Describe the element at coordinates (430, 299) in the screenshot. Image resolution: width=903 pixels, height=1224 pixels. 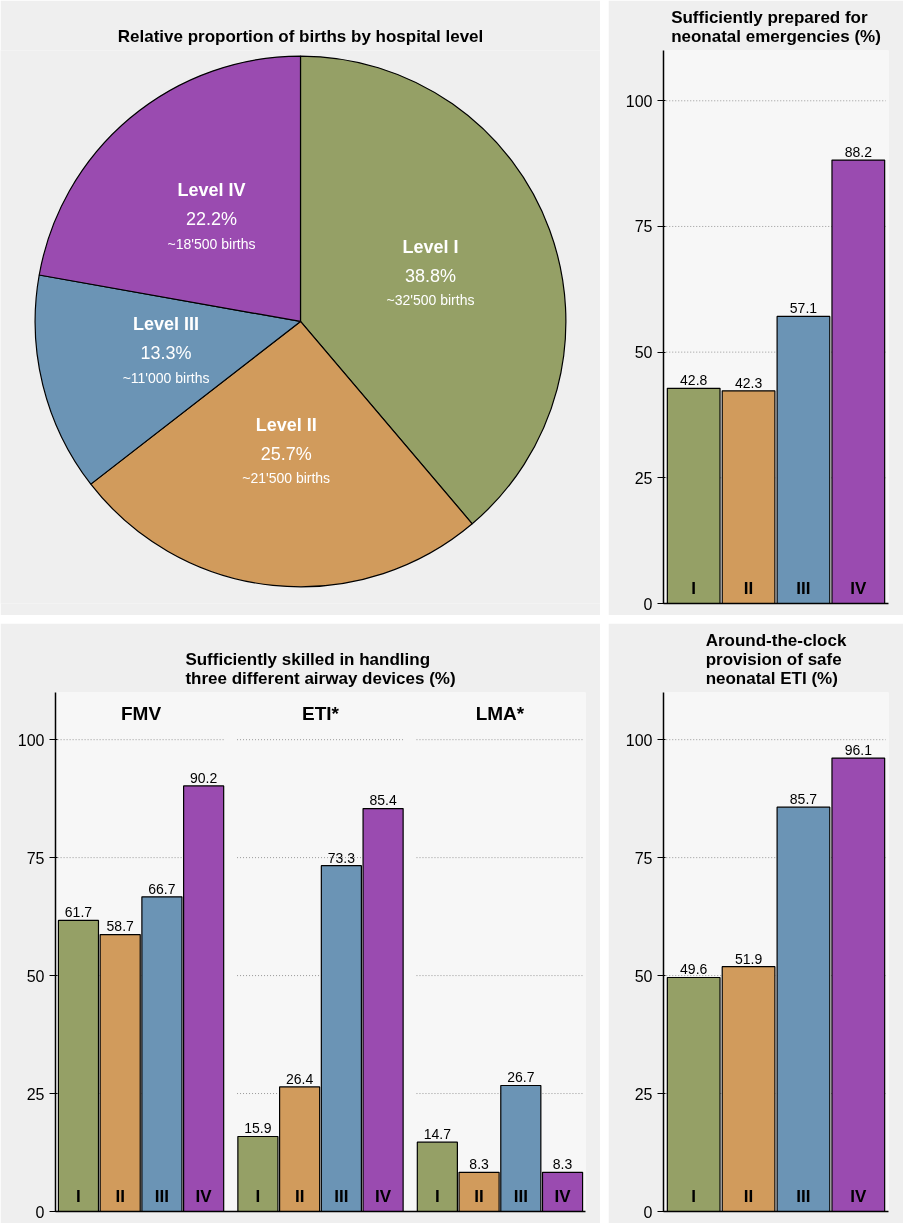
I see `text: ~32'500 births` at that location.